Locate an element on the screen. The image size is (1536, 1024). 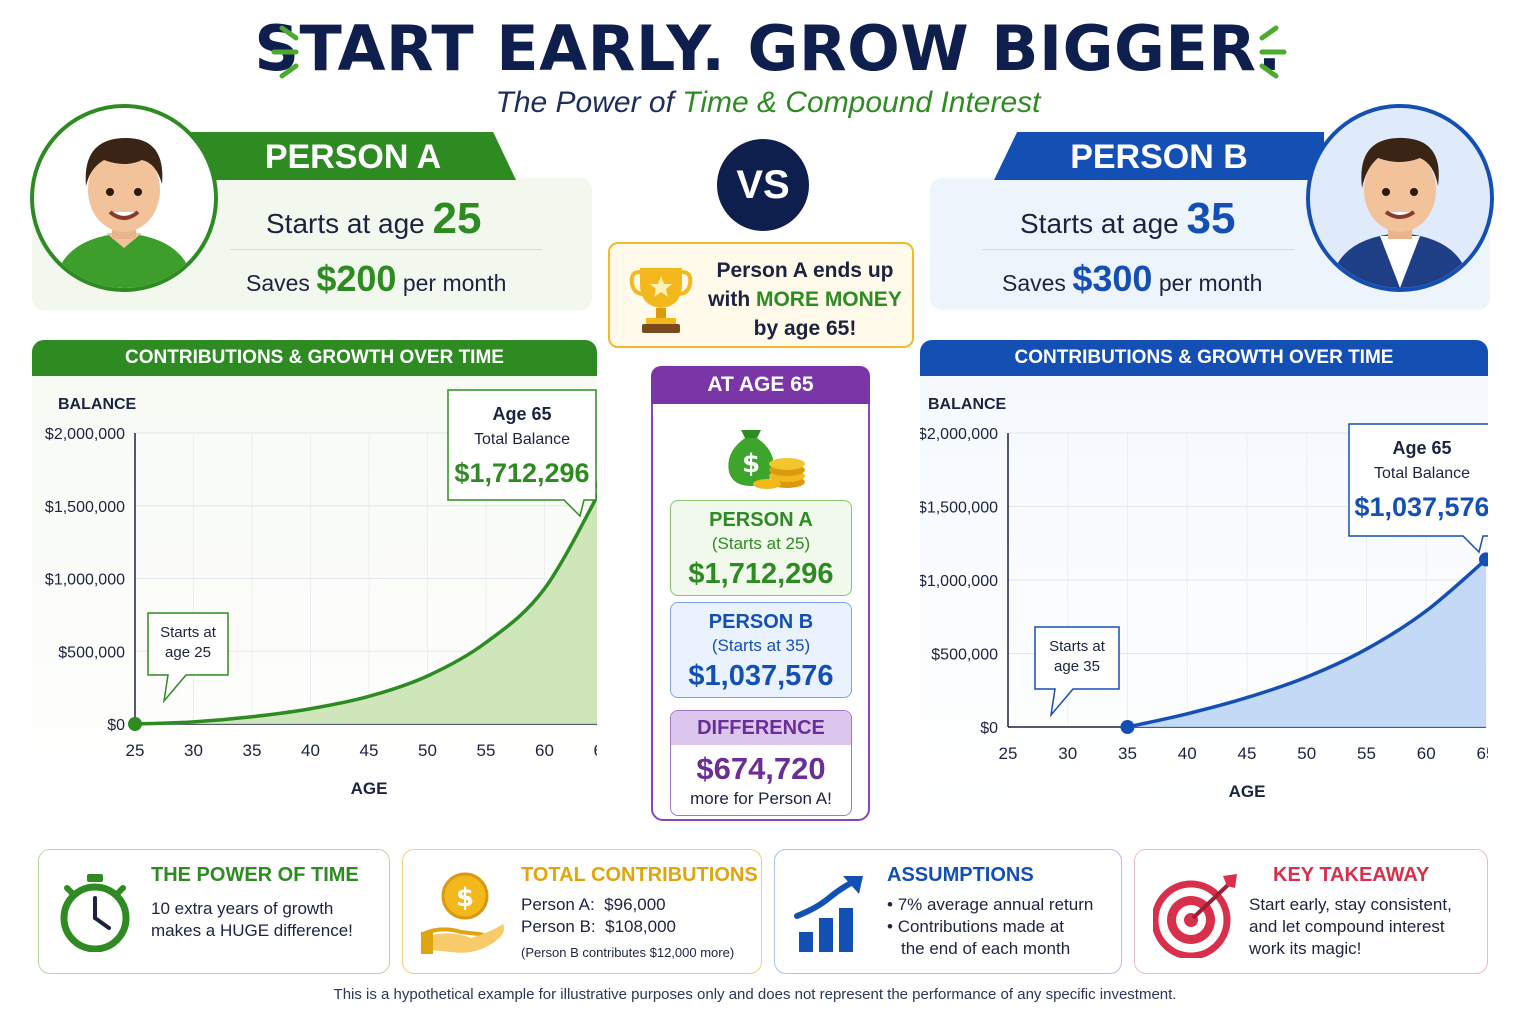
person-b-start: Starts at age 35 is located at coordinates (1128, 219).